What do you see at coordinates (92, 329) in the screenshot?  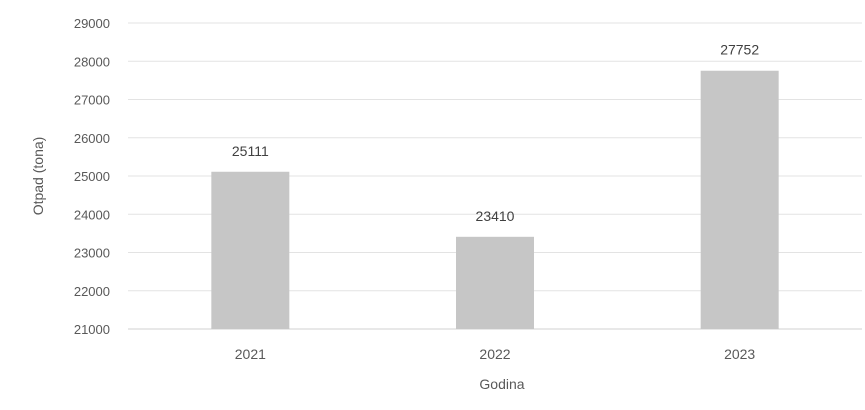 I see `y-tick-label: 21000` at bounding box center [92, 329].